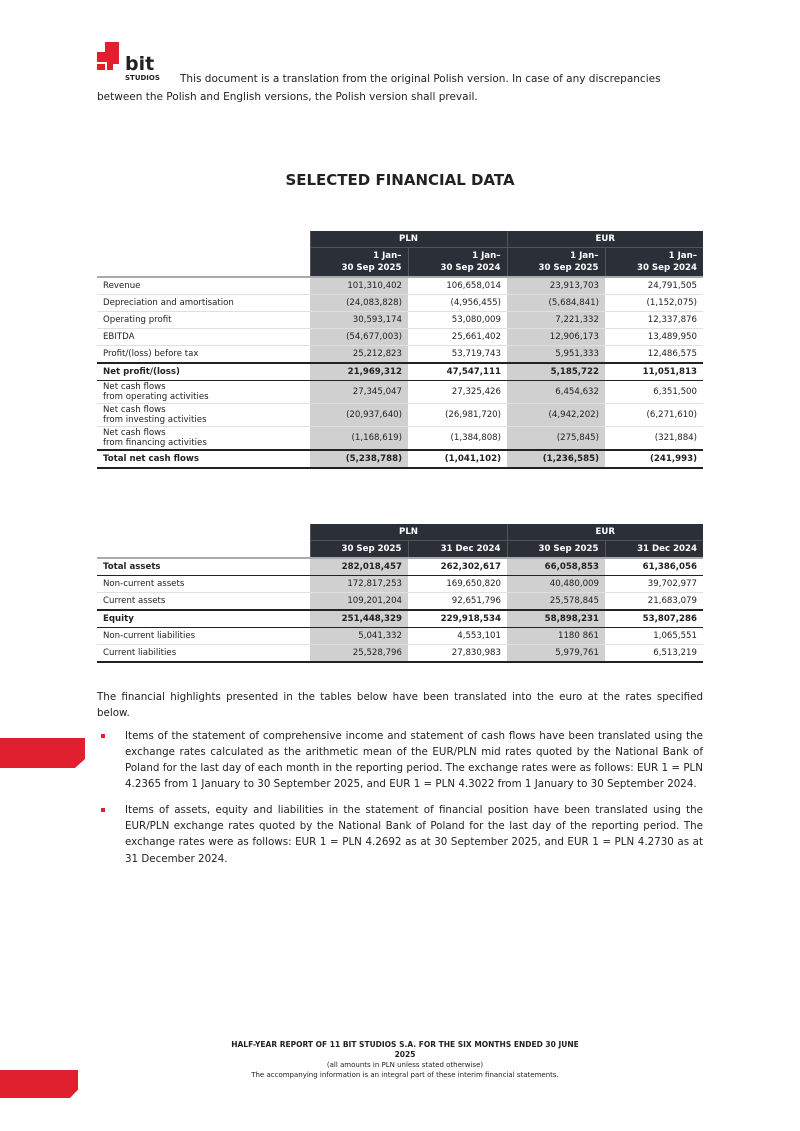  I want to click on cell-value: 66,058,853, so click(556, 566).